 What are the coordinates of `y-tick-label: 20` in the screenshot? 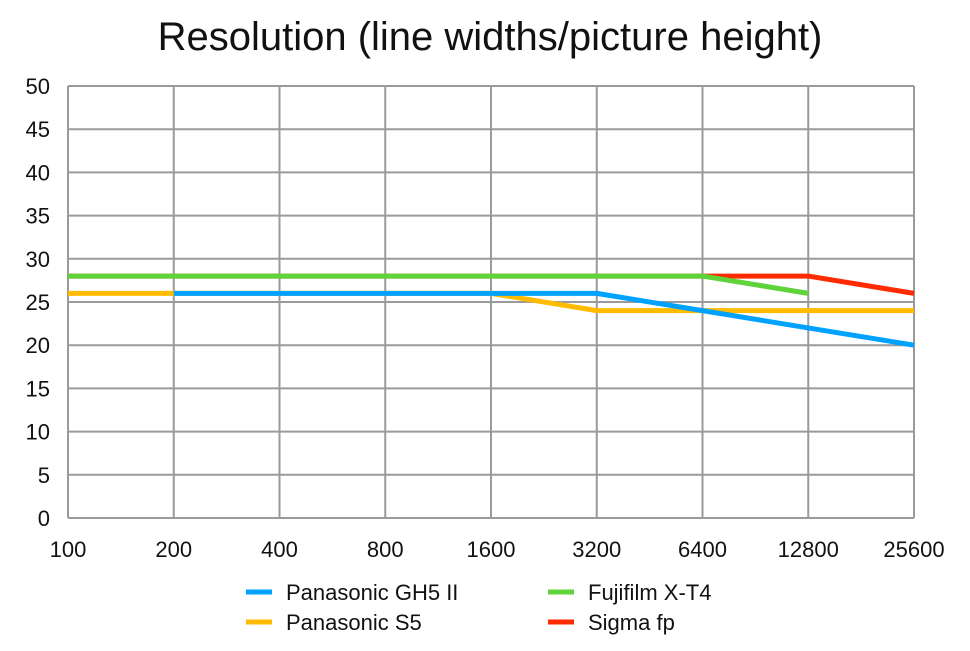 It's located at (38, 345).